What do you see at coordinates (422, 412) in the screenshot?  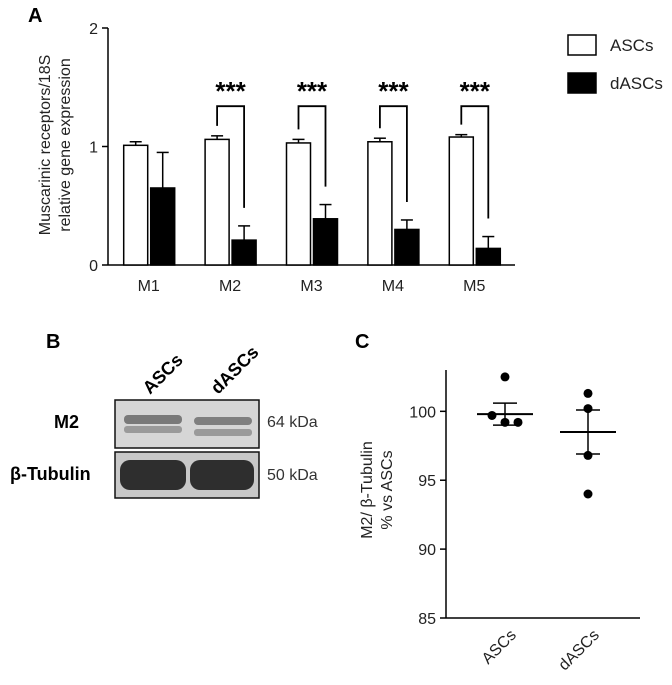 I see `chart-c-ytick-label: 100` at bounding box center [422, 412].